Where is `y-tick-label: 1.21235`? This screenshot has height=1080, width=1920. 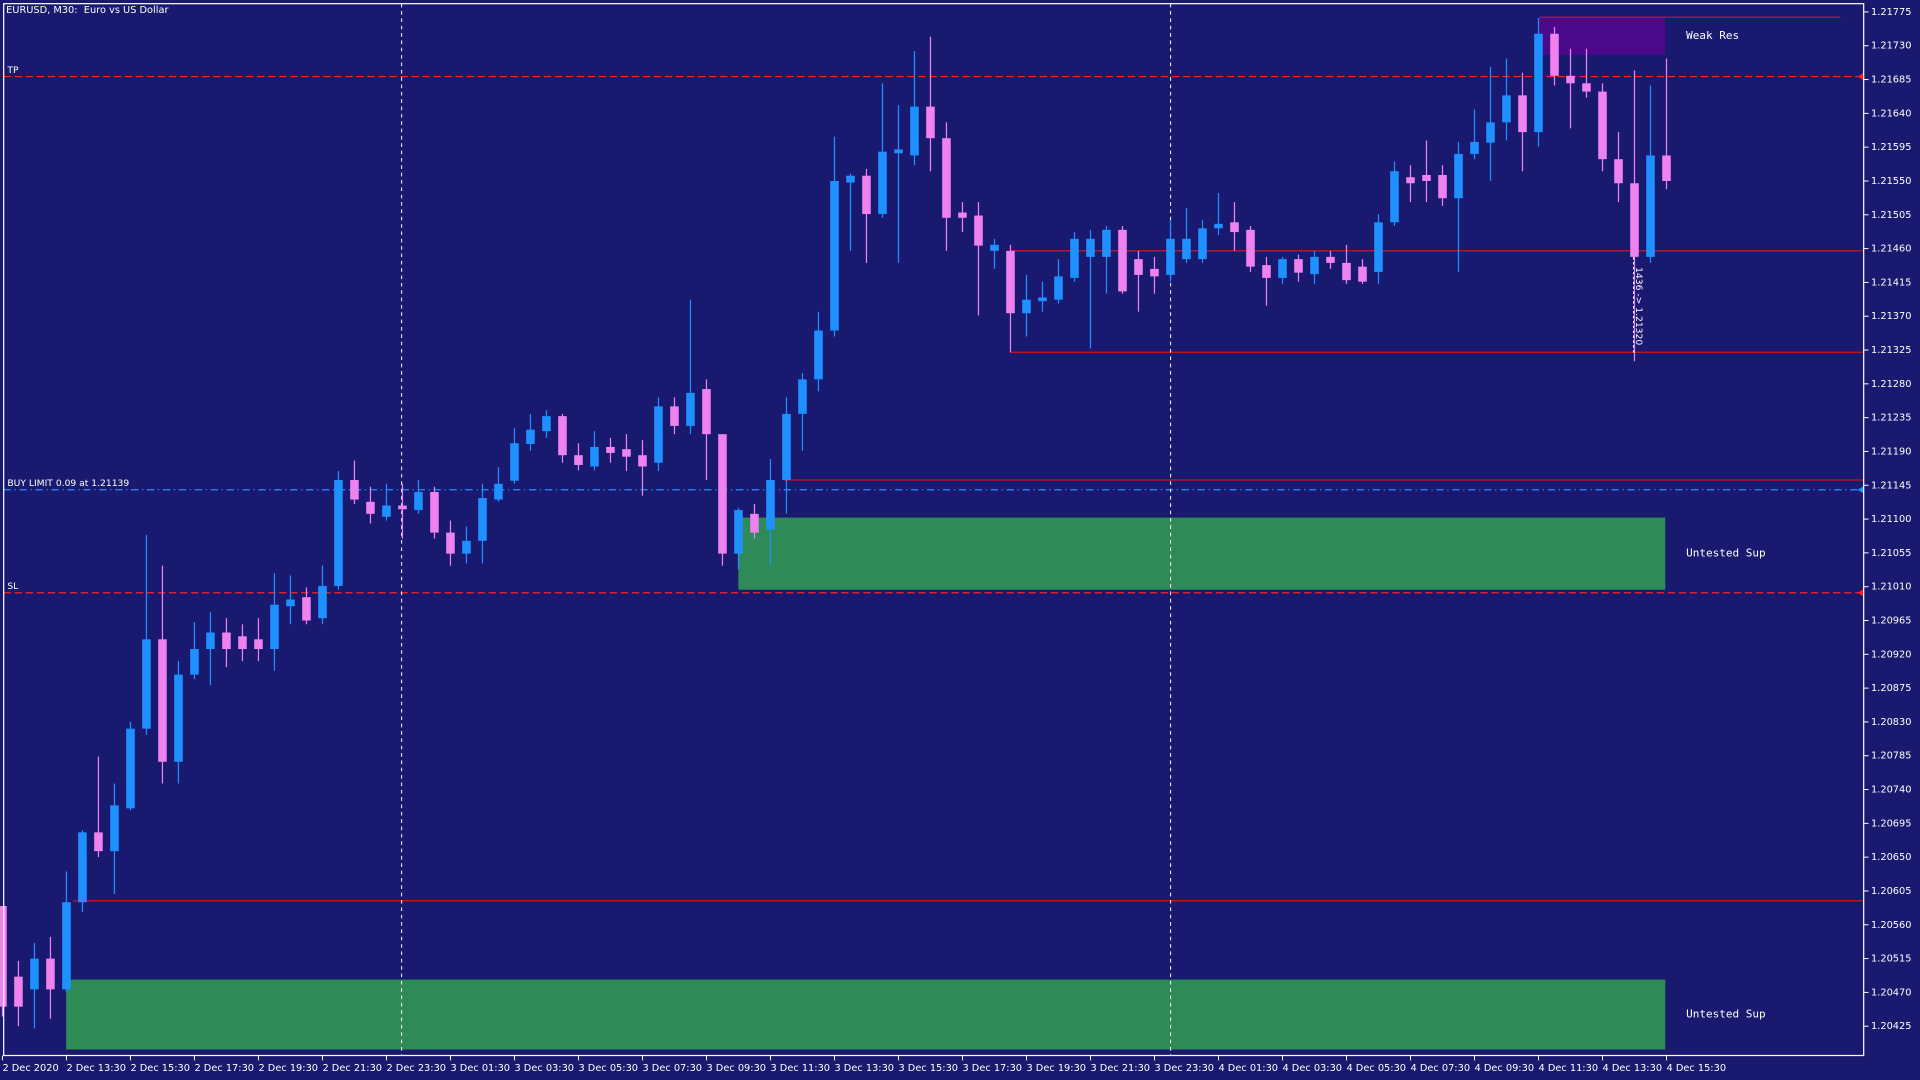
y-tick-label: 1.21235 is located at coordinates (1891, 418).